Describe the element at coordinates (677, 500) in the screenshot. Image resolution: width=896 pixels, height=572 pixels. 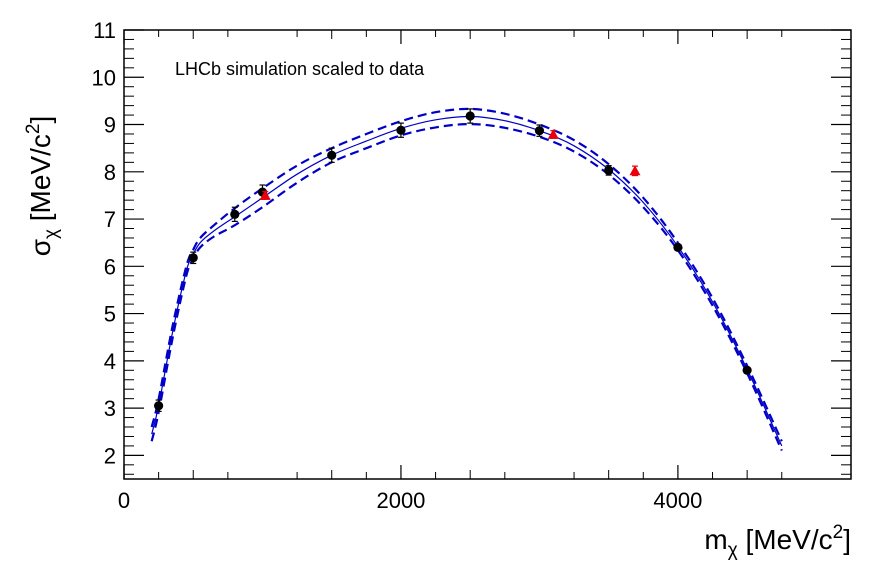
I see `x-tick-label: 4000` at that location.